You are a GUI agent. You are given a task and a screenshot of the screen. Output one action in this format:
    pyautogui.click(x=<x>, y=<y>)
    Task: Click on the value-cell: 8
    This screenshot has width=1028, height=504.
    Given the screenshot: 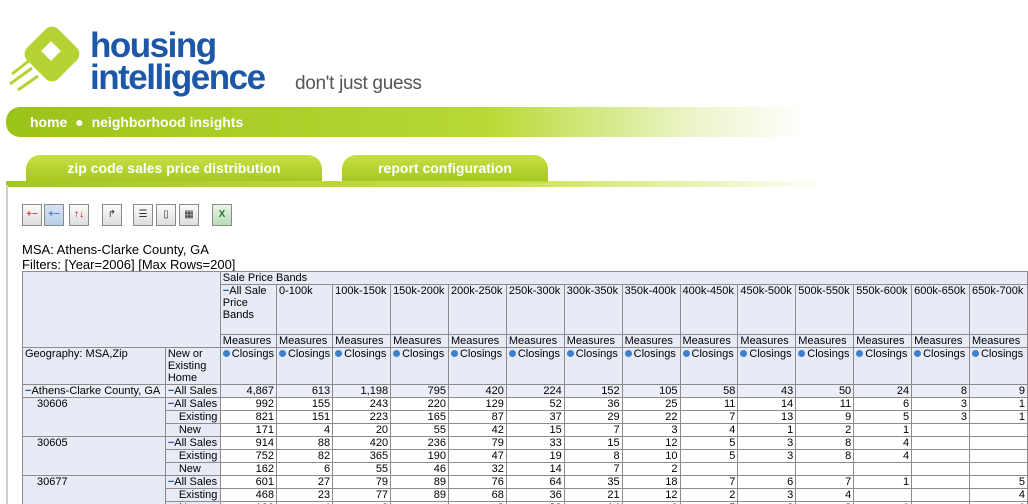 What is the action you would take?
    pyautogui.click(x=825, y=456)
    